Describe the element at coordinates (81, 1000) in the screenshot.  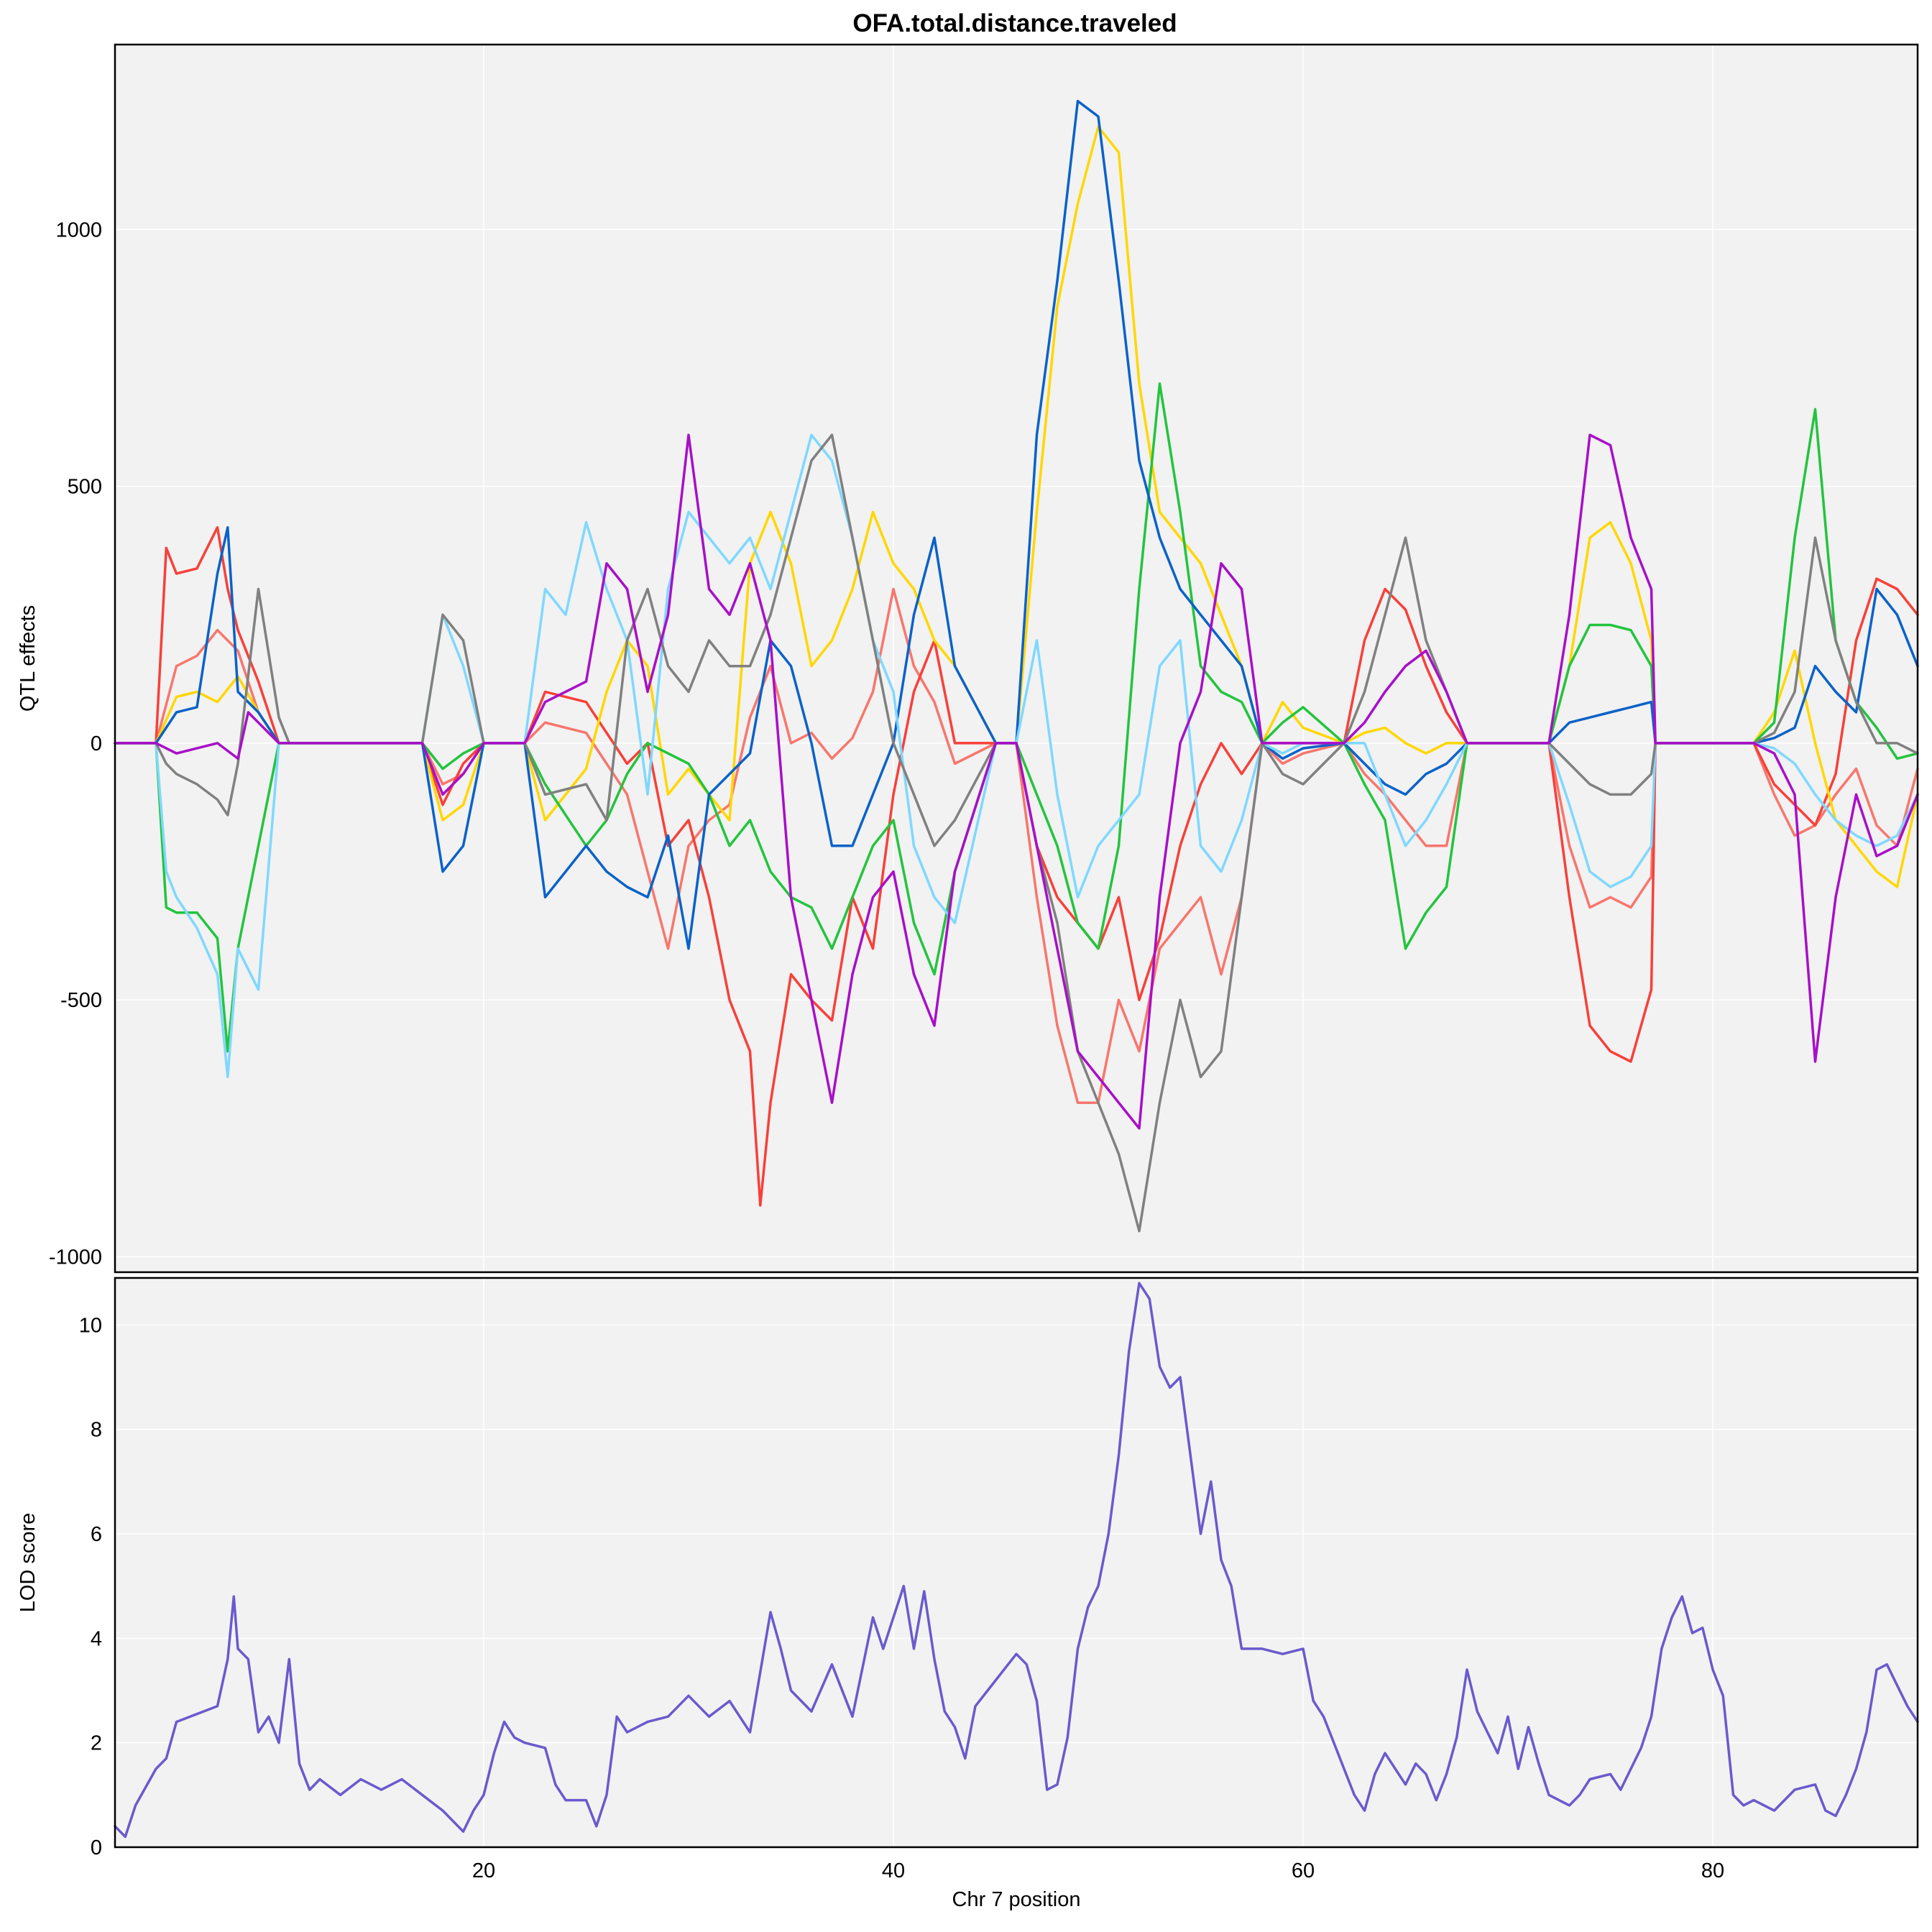
I see `effects-y-tick-label-1: -500` at that location.